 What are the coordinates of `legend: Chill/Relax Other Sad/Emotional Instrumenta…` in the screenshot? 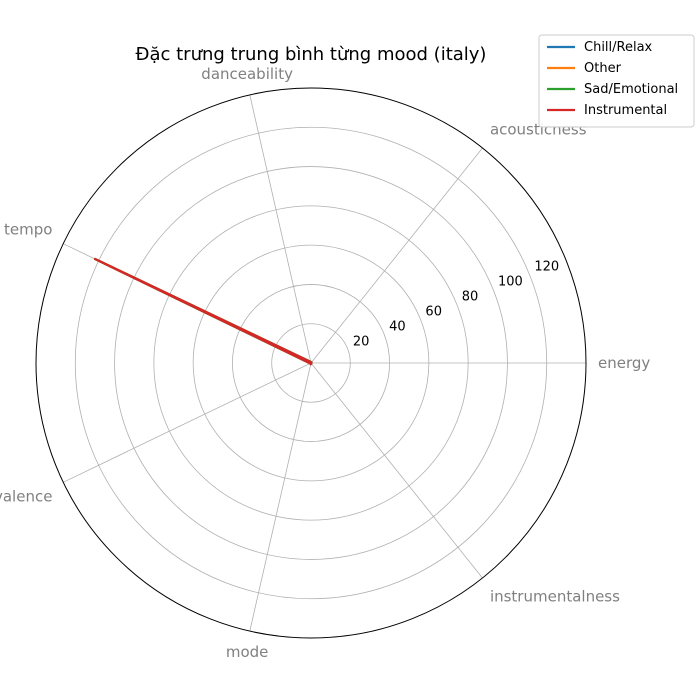 It's located at (616, 81).